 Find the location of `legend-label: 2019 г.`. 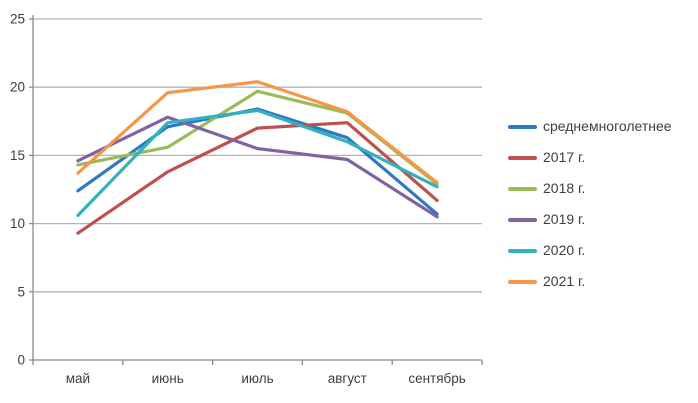

legend-label: 2019 г. is located at coordinates (564, 219).